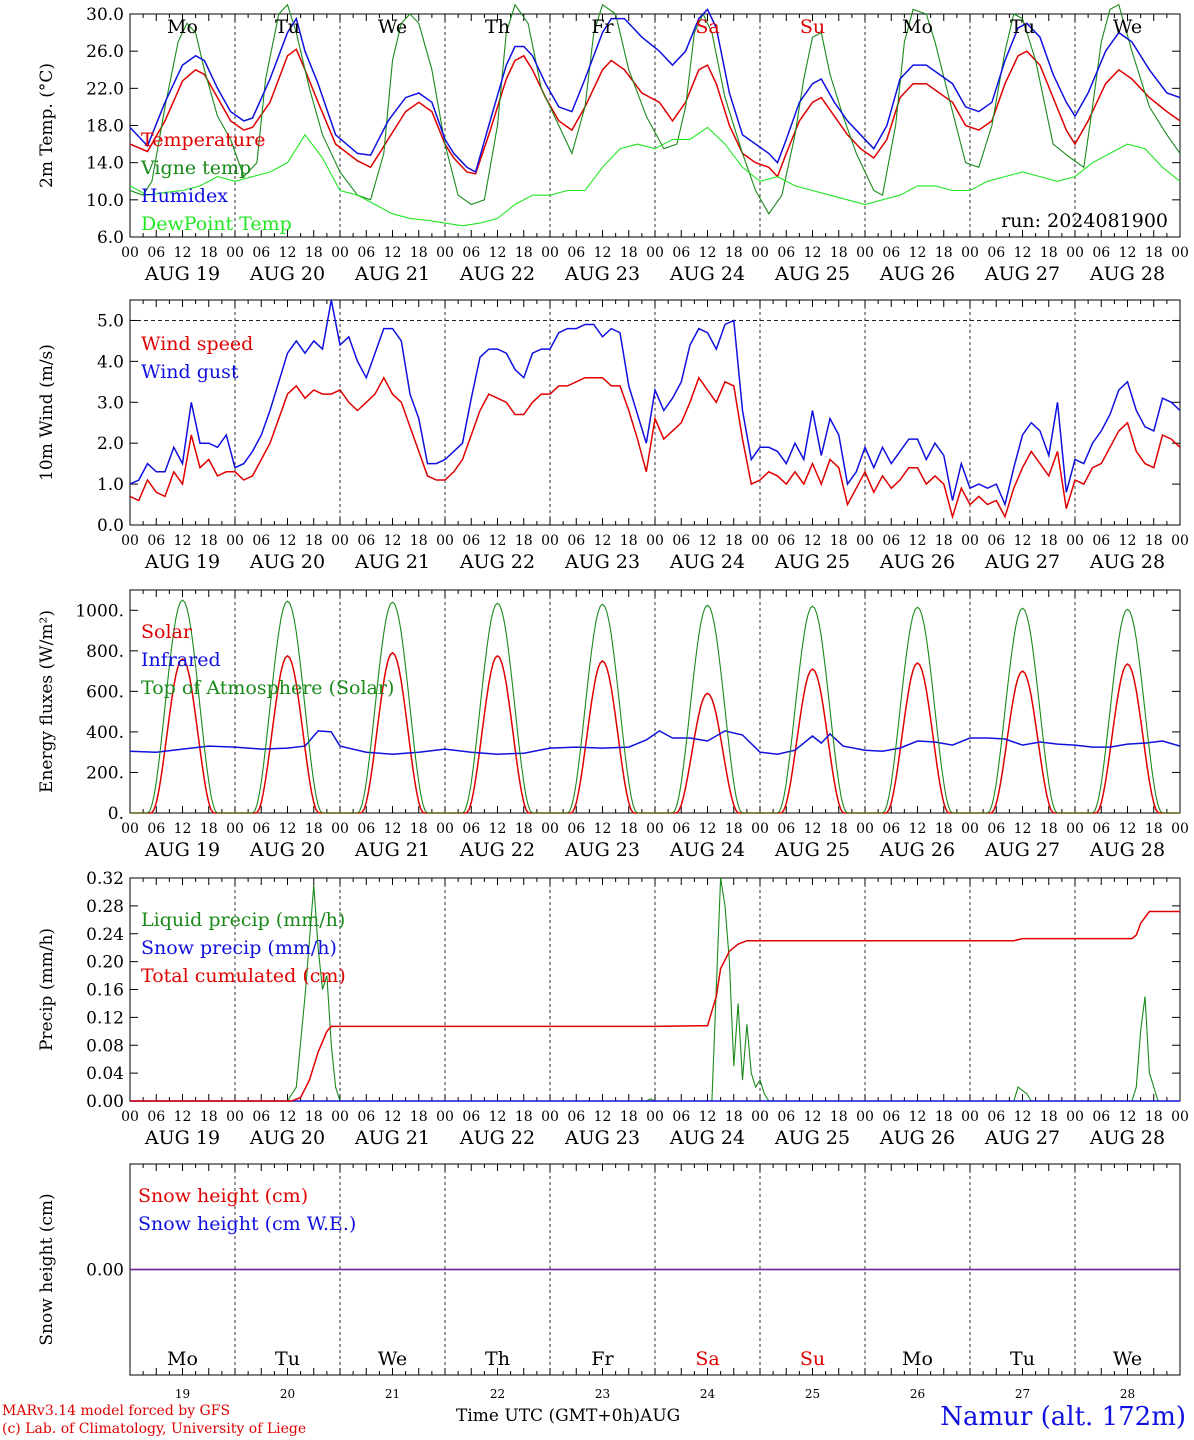  I want to click on y-tick-label: 0.24, so click(105, 935).